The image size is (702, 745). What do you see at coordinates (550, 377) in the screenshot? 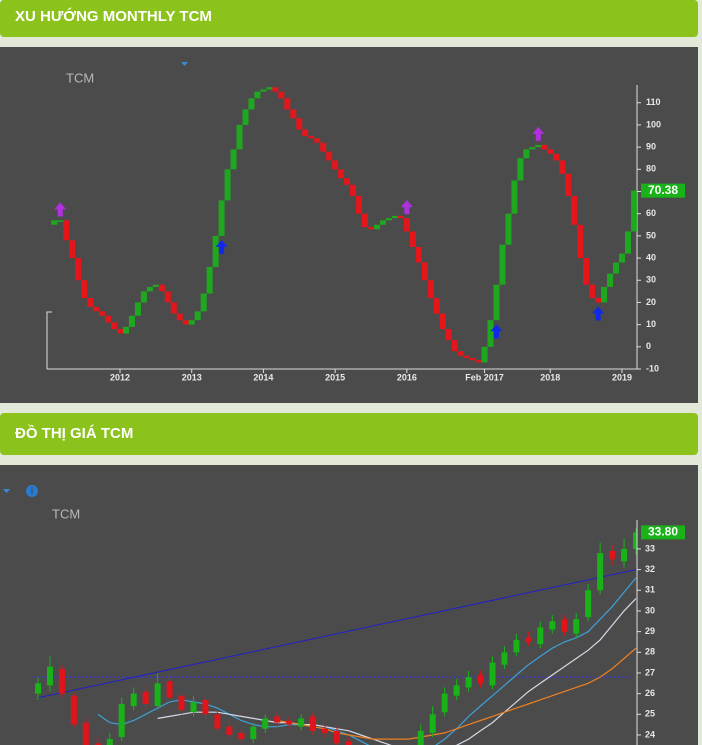
I see `x-tick-label: 2018` at bounding box center [550, 377].